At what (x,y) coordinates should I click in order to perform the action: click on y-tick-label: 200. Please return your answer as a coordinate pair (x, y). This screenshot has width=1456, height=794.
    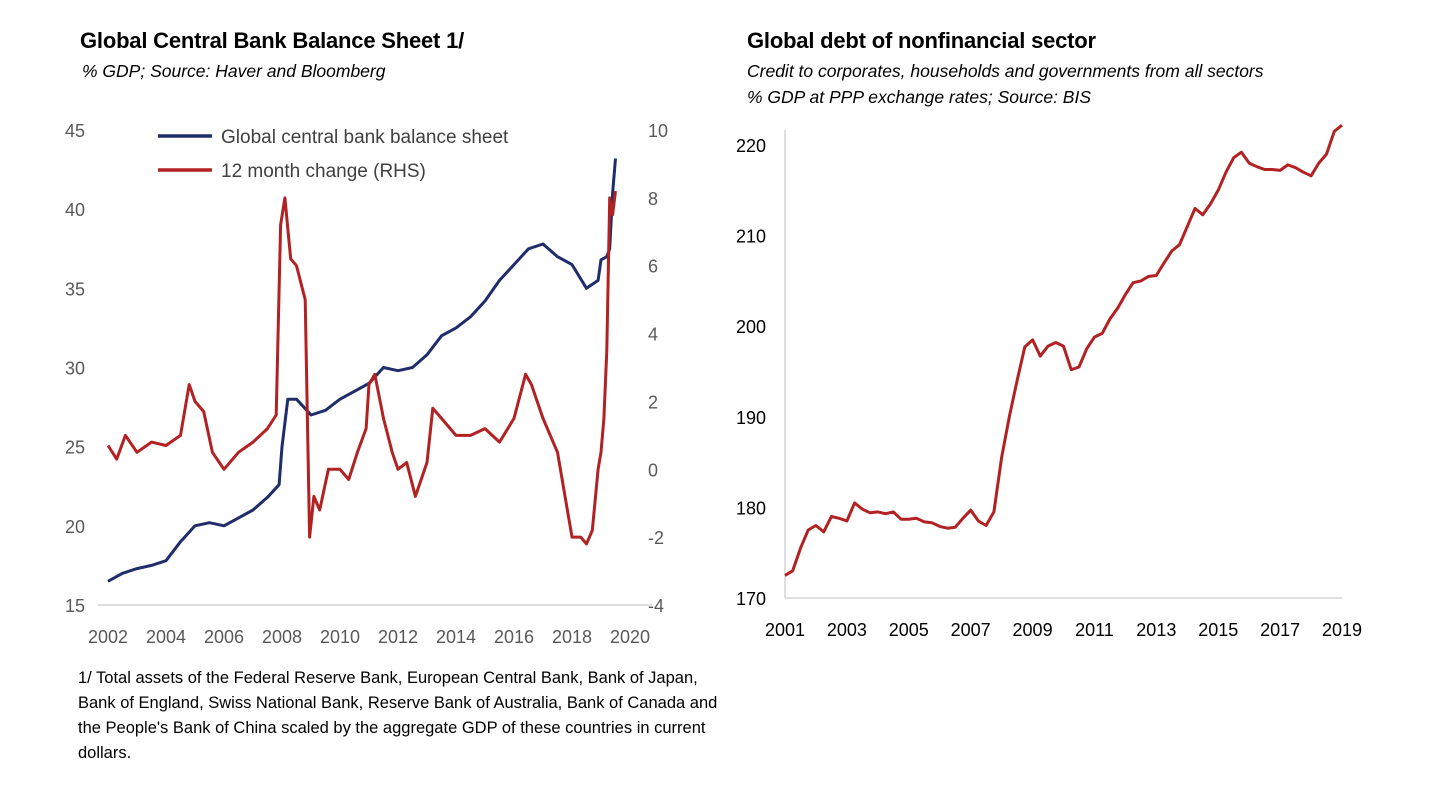
    Looking at the image, I should click on (751, 327).